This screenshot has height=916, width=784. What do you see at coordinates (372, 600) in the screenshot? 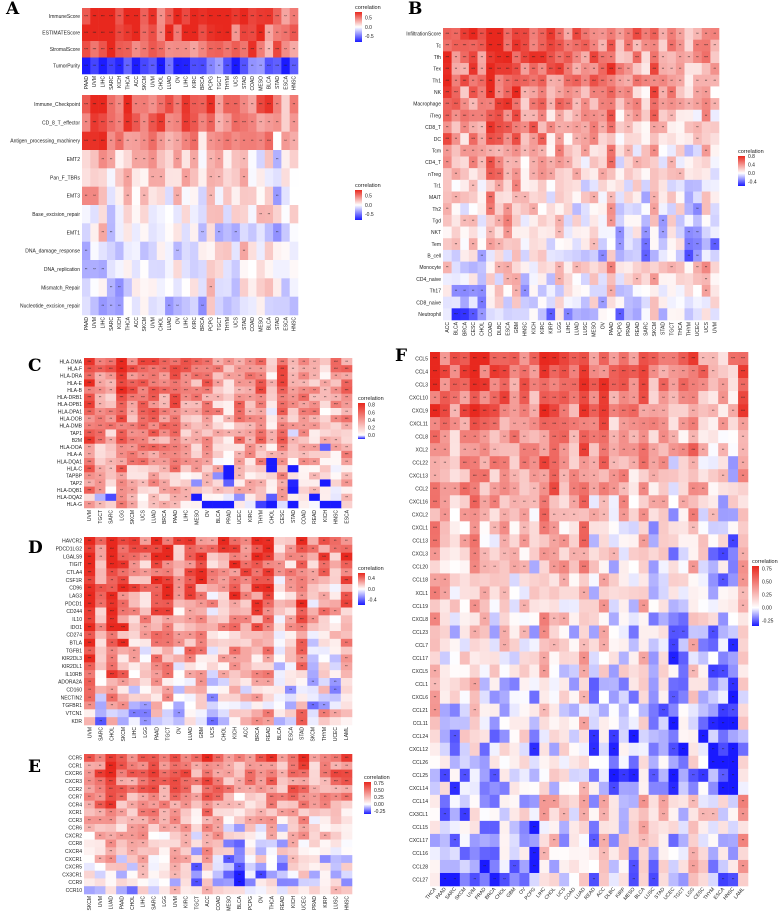
I see `legend-tick: -0.4` at bounding box center [372, 600].